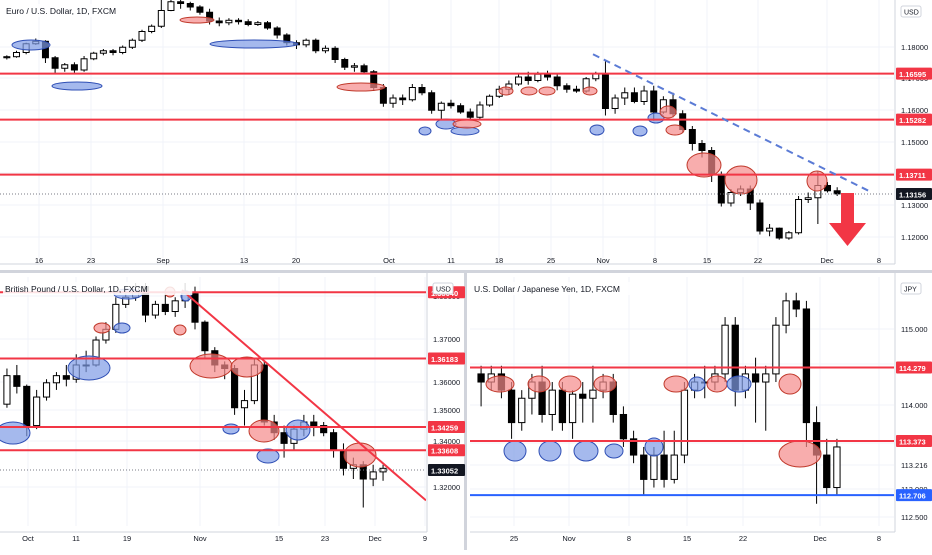  I want to click on time-tick-label: Nov, so click(569, 538).